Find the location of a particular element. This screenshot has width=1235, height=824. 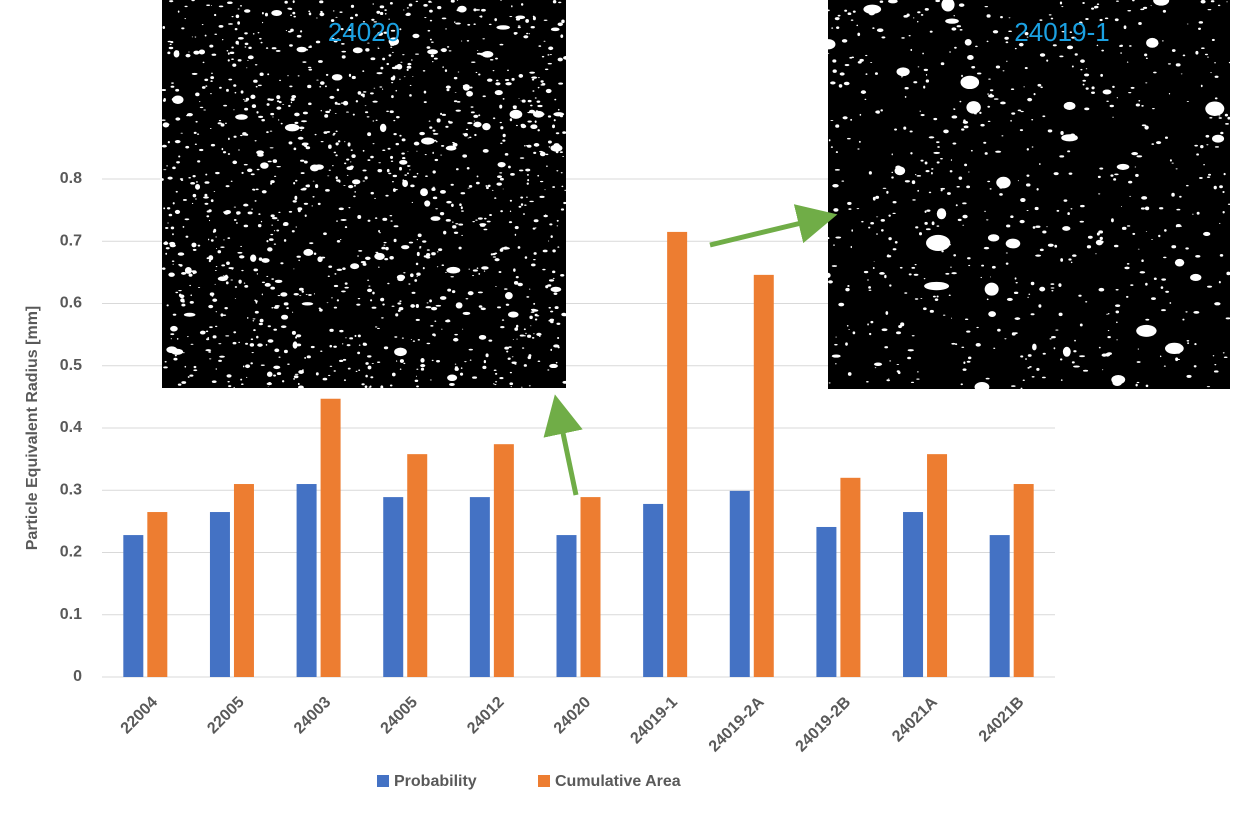

bar is located at coordinates (763, 475).